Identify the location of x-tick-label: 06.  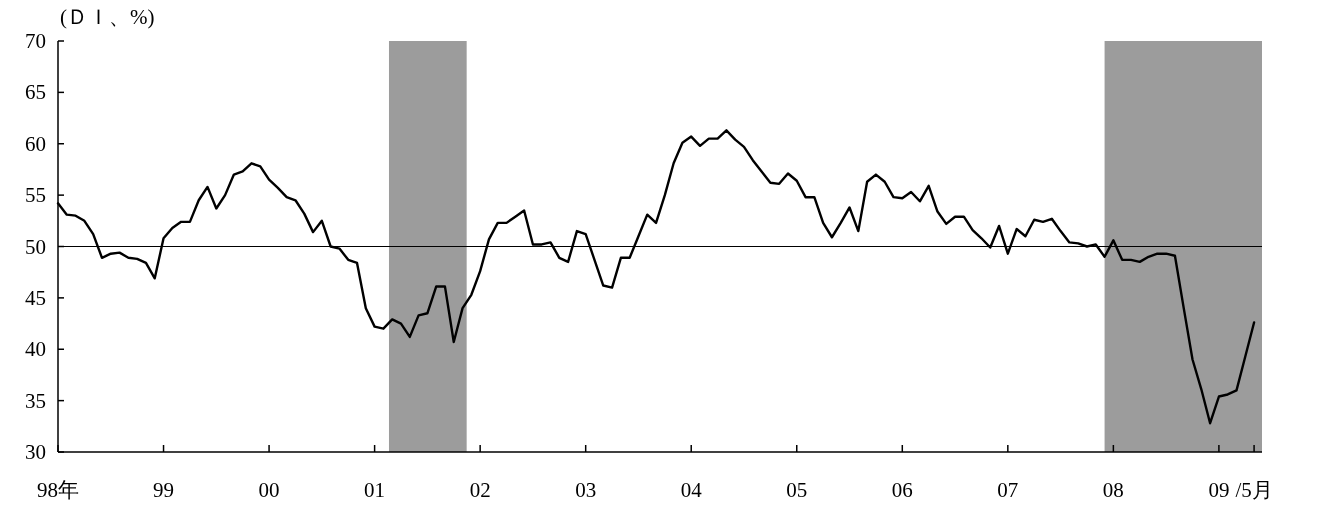
(902, 490).